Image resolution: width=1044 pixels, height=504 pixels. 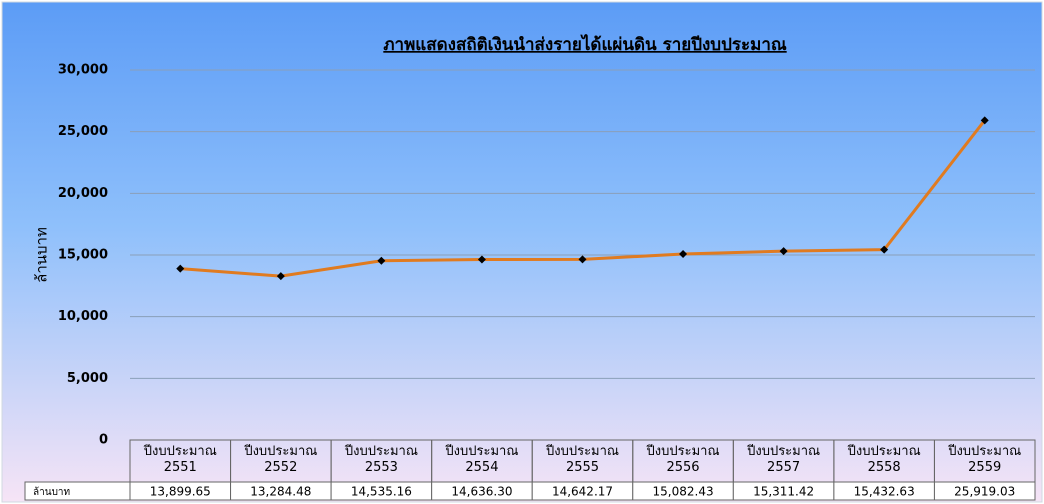 I want to click on x-tick-label-box: ปีงบประมาณ 2553, so click(x=381, y=459).